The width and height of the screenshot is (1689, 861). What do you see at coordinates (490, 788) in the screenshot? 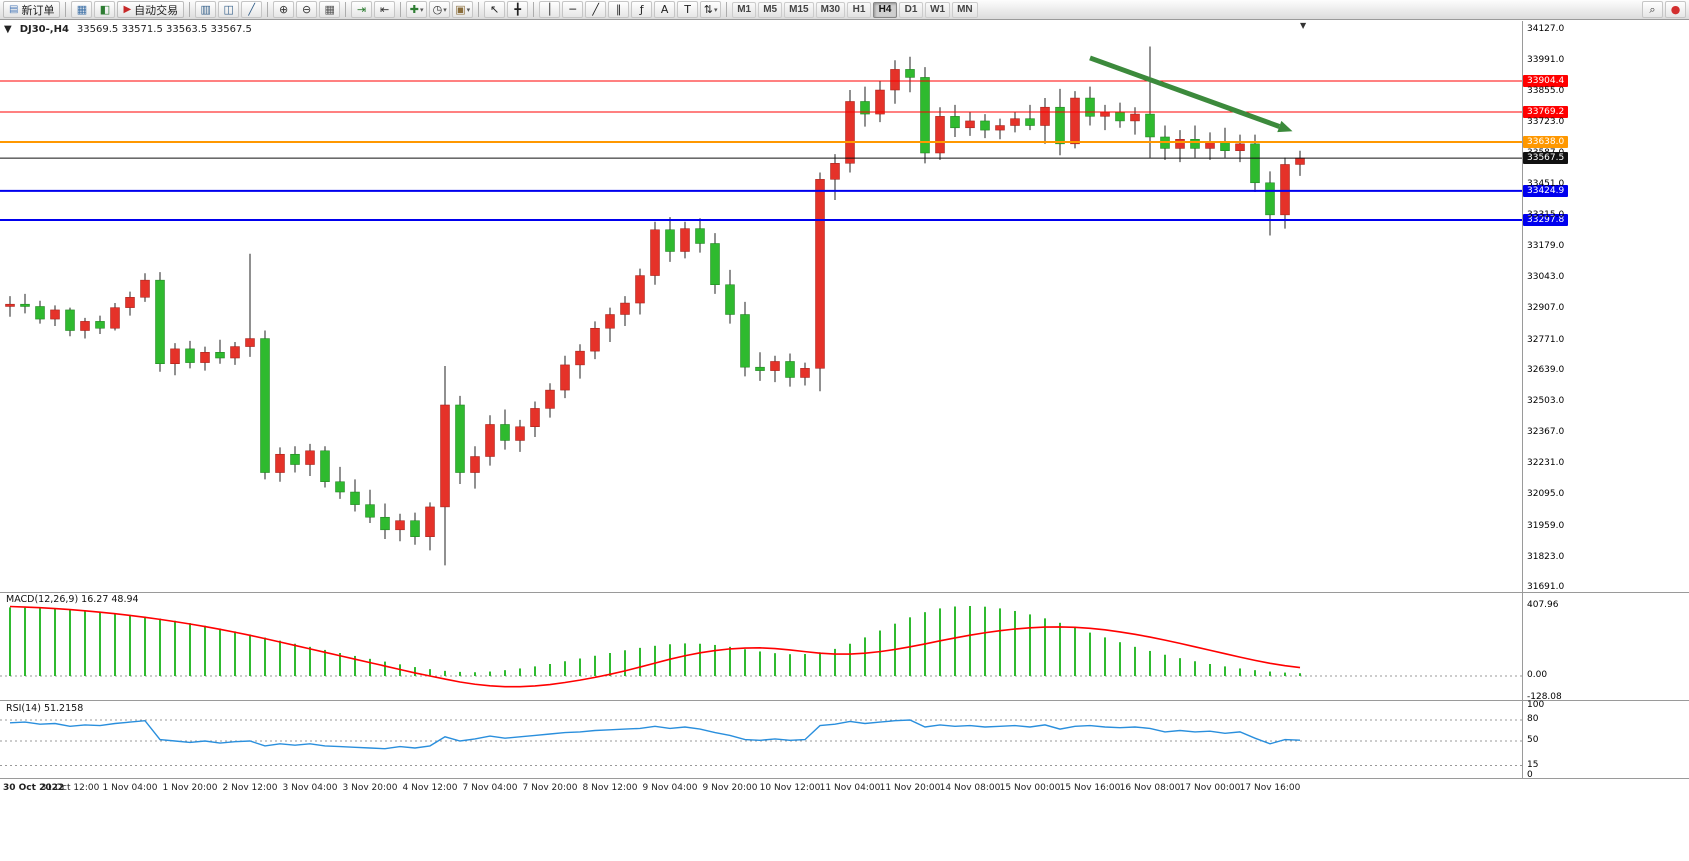
I see `time-axis-label: 7 Nov 04:00` at bounding box center [490, 788].